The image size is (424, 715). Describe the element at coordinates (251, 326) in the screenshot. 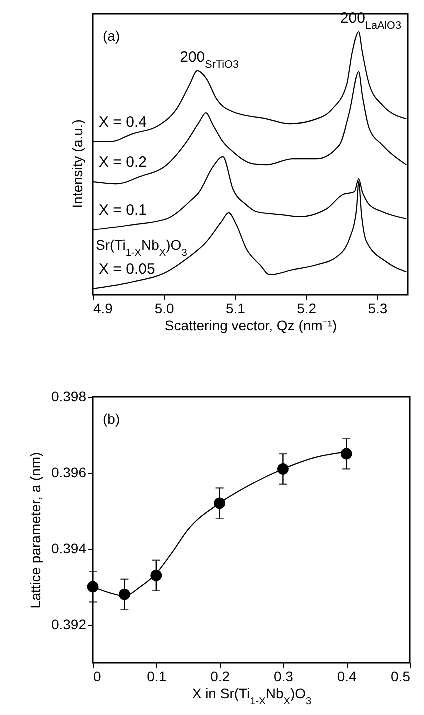

I see `x-axis-title: Scattering vector, Qz (nm⁻¹)` at that location.